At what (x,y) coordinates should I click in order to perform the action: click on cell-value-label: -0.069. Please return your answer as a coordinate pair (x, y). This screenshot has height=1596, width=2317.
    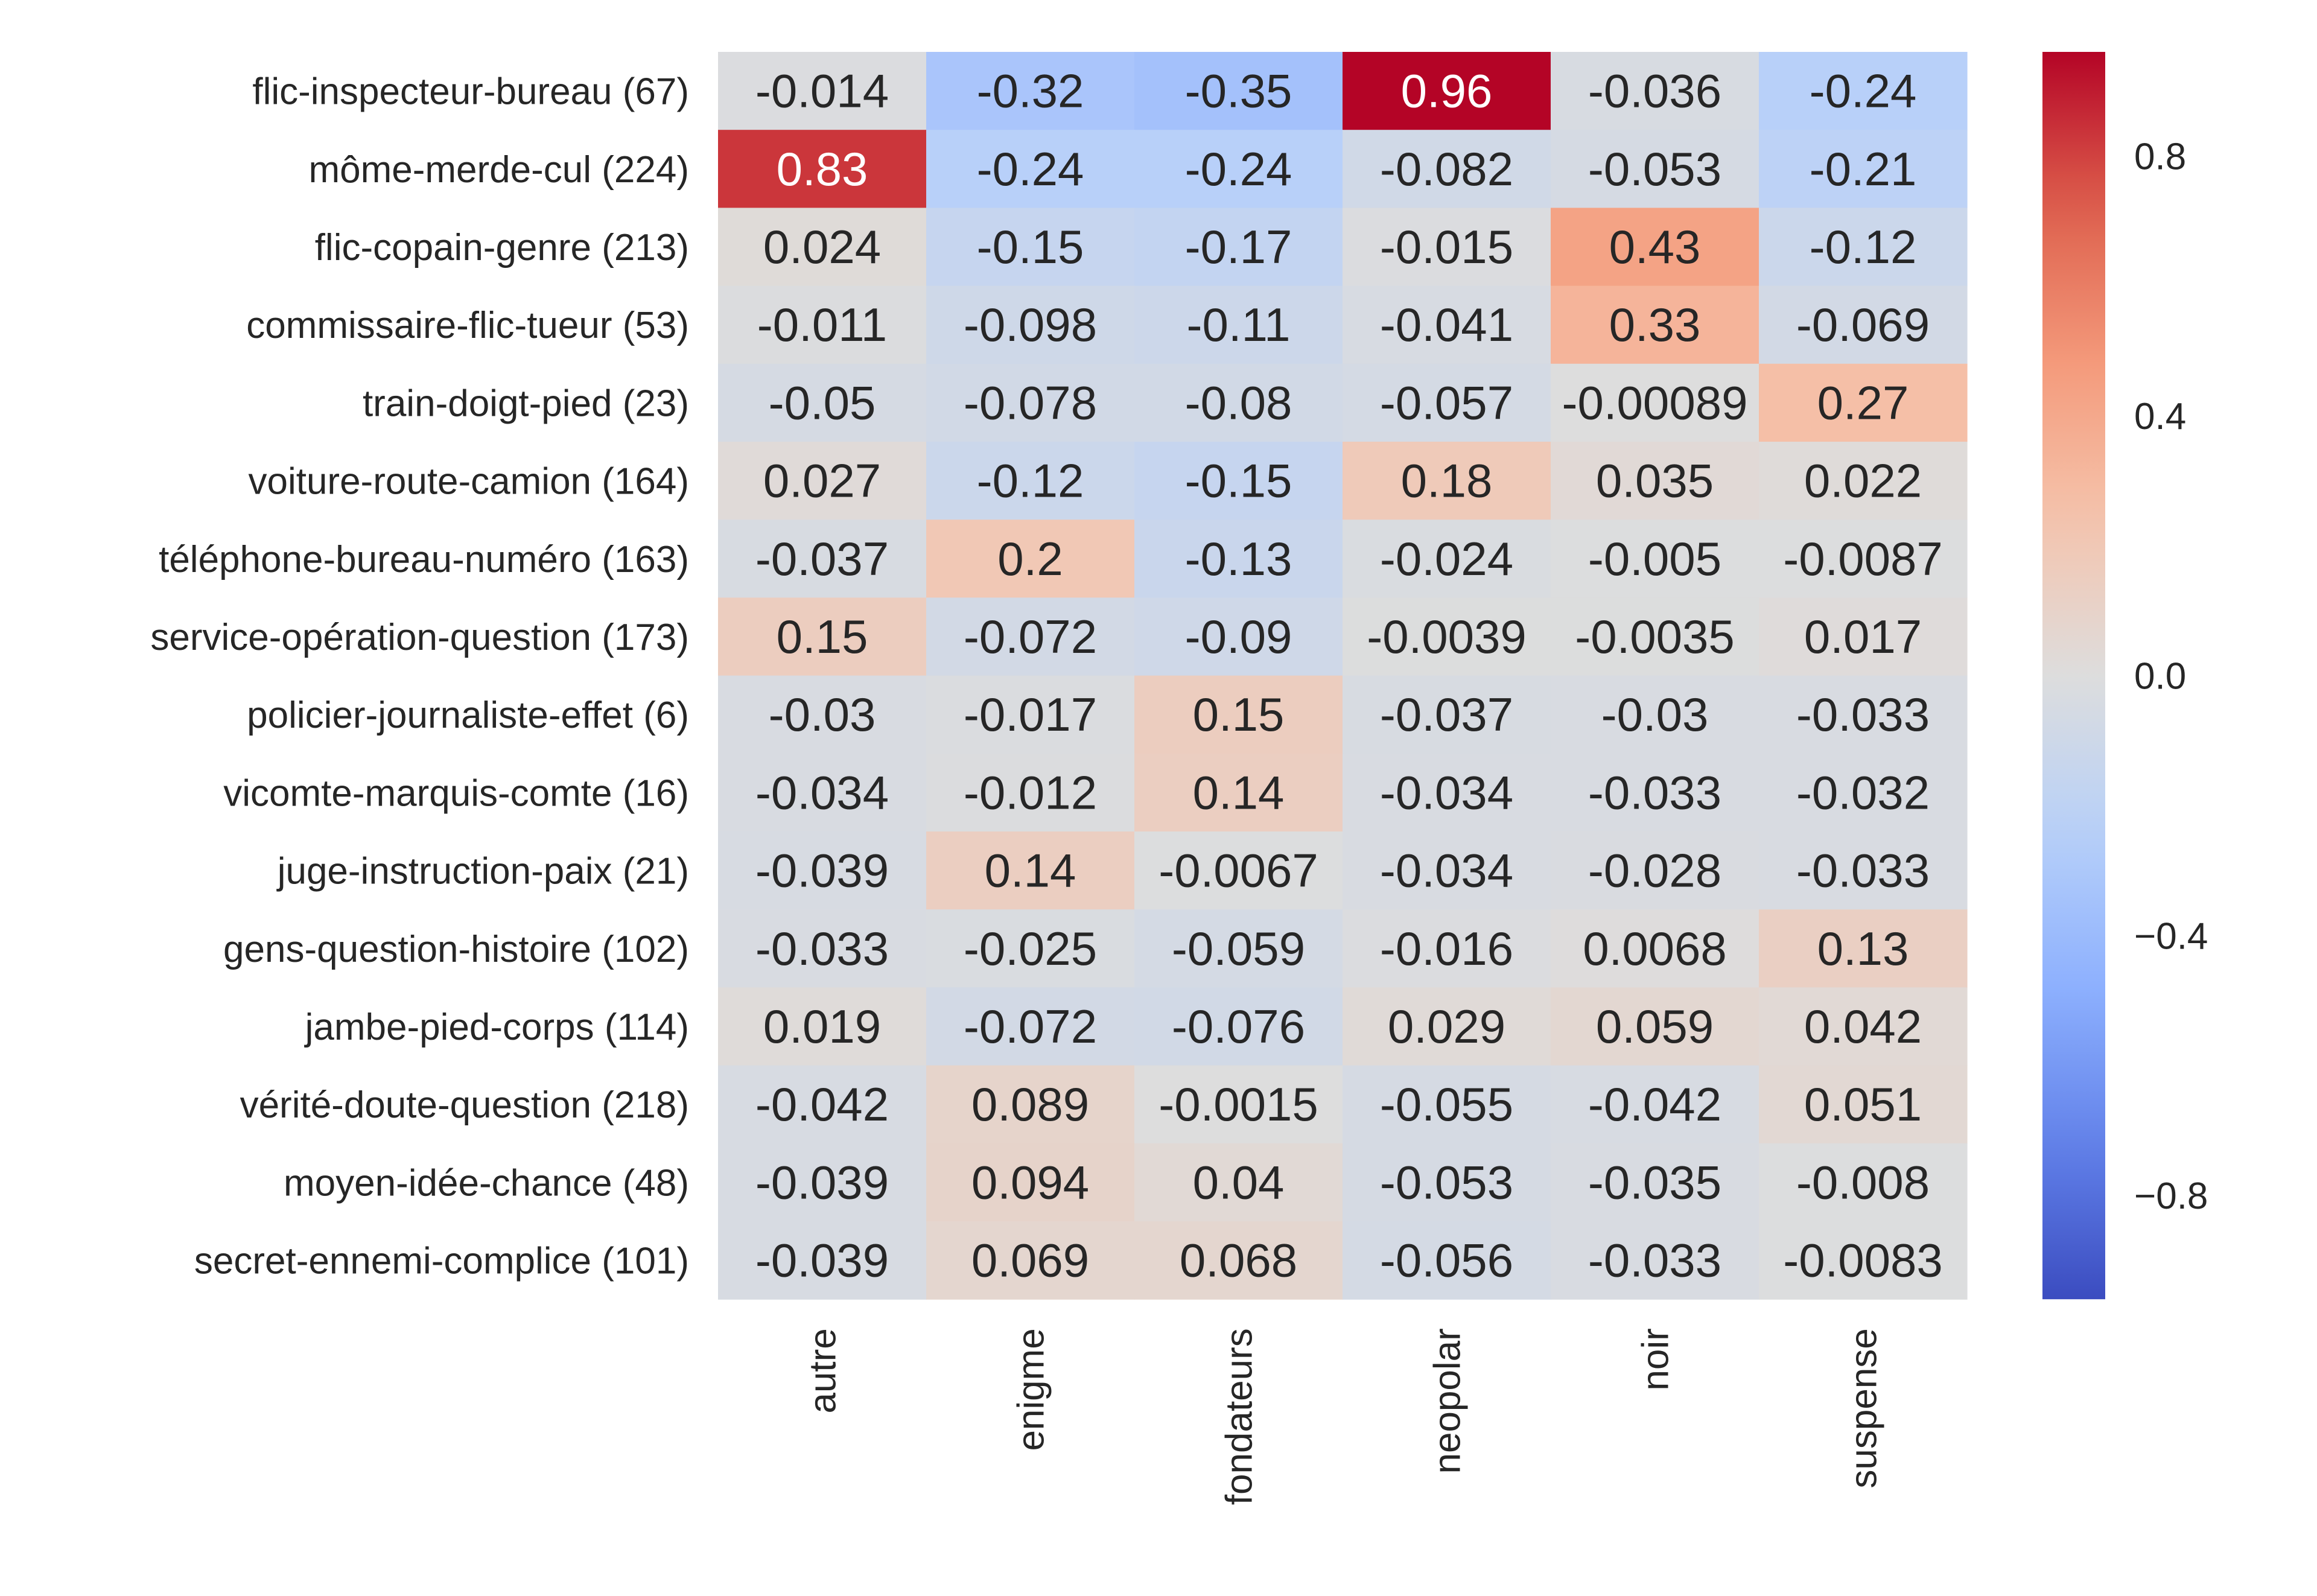
    Looking at the image, I should click on (1863, 324).